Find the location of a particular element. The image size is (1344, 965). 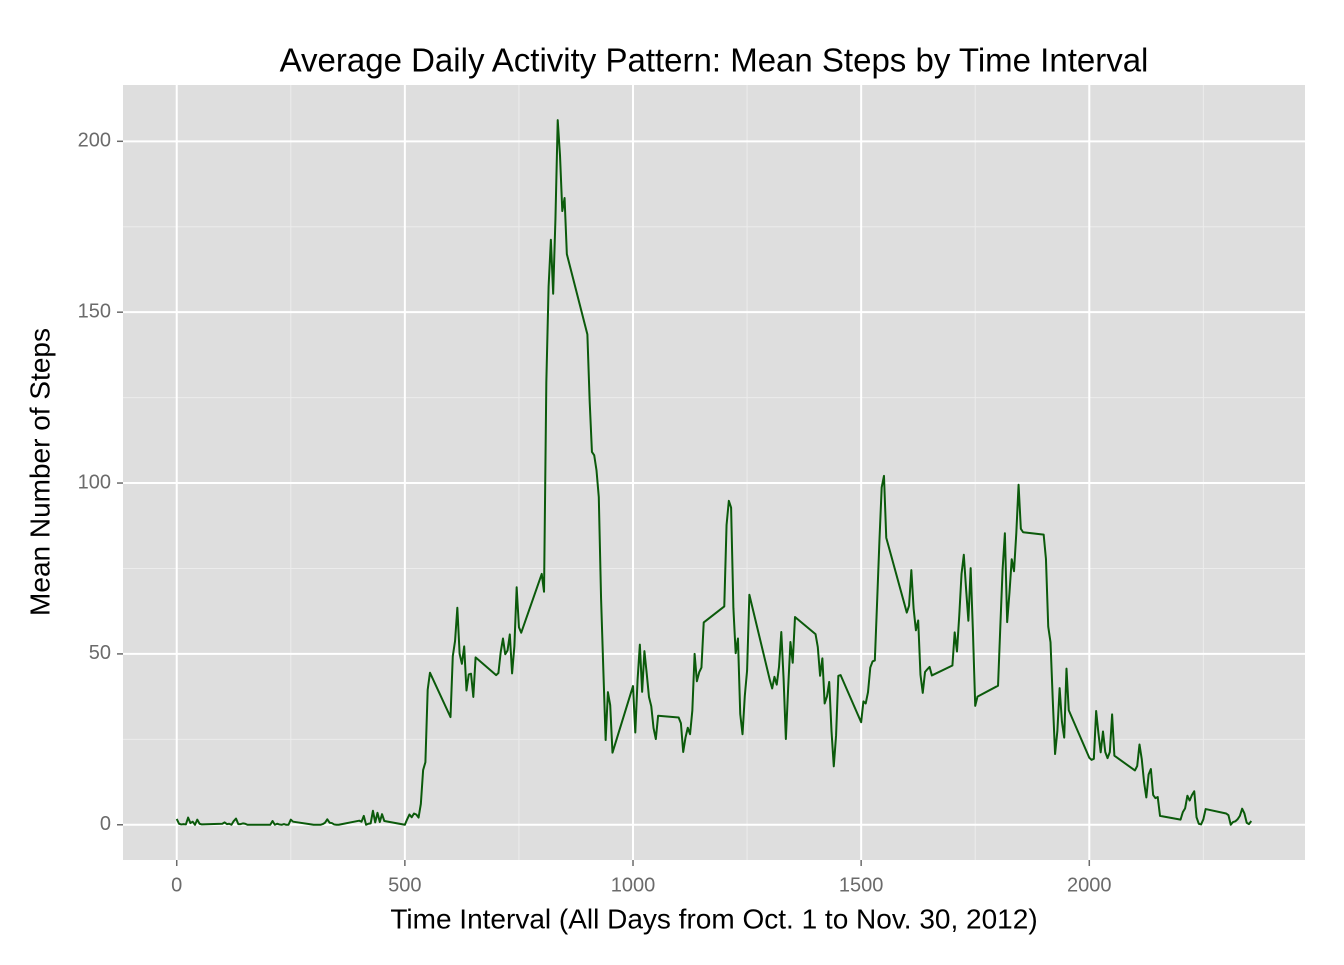

x-tick-label: 2000 is located at coordinates (1089, 885).